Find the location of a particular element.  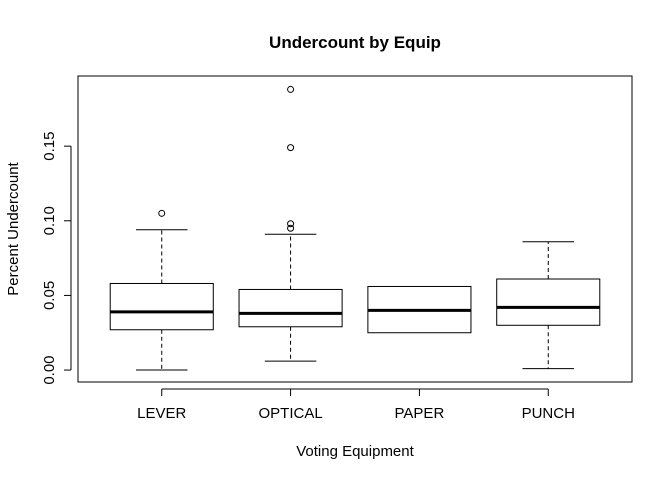

chart-title: Undercount by Equip is located at coordinates (355, 42).